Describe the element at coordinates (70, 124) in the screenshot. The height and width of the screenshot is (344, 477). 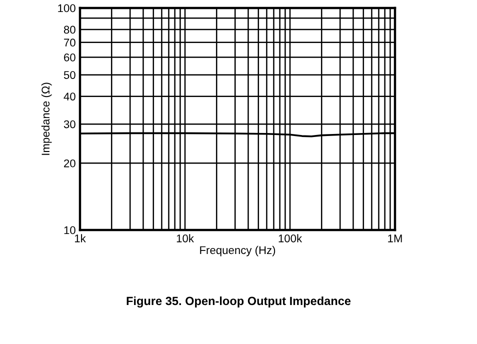
I see `y-tick-label: 30` at that location.